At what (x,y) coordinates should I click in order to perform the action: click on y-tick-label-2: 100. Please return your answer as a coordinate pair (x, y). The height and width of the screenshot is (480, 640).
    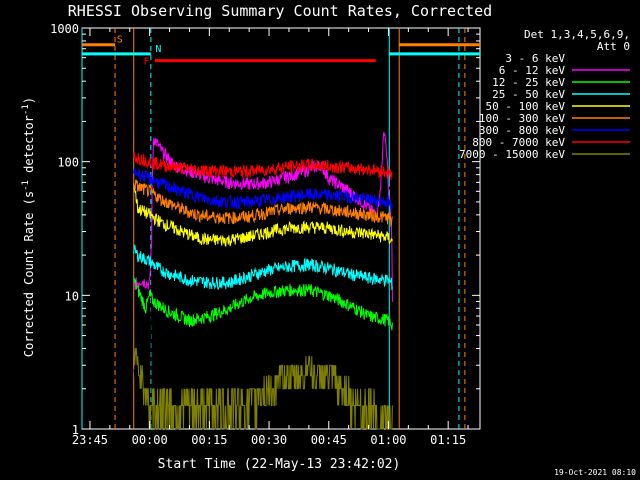
    Looking at the image, I should click on (68, 163).